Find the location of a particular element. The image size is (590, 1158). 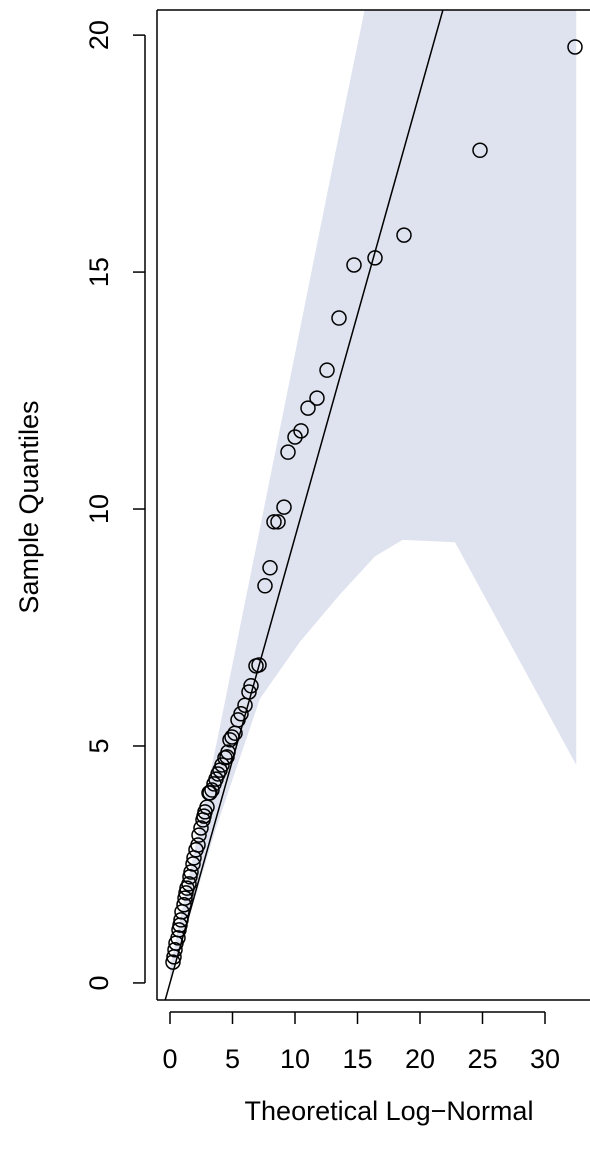

x-tick-label: 5 is located at coordinates (232, 1059).